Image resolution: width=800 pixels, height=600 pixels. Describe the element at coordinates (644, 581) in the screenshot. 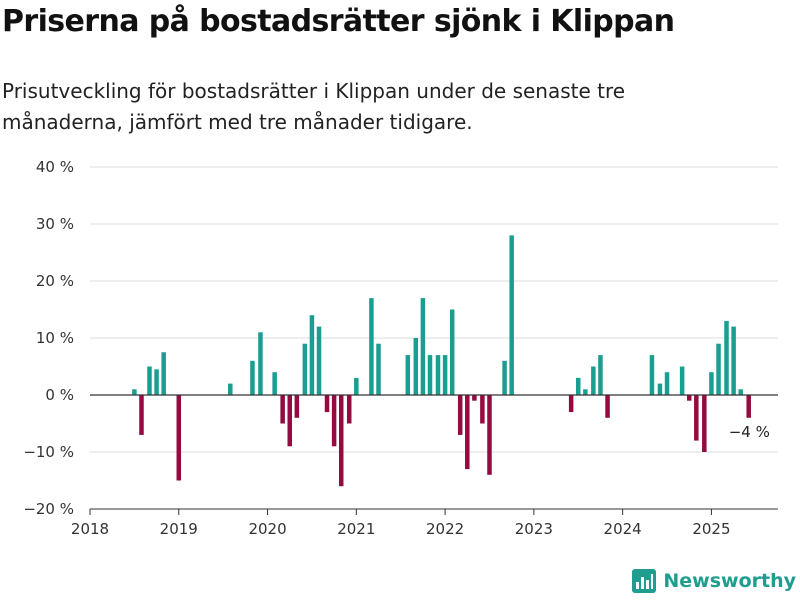

I see `newsworthy-logo-icon` at that location.